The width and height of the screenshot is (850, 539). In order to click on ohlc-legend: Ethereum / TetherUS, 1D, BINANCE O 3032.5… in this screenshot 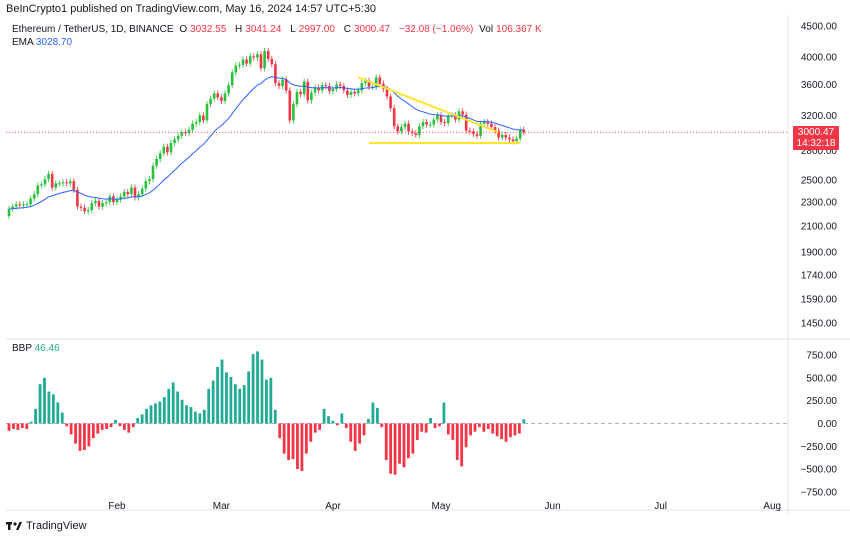, I will do `click(280, 29)`.